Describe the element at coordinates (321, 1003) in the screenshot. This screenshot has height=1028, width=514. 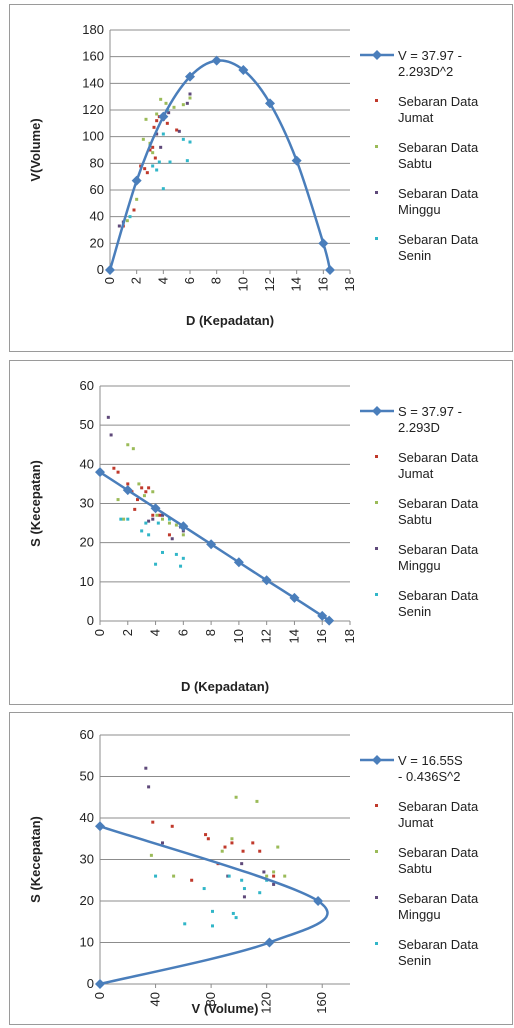
I see `x-tick-label: 160` at that location.